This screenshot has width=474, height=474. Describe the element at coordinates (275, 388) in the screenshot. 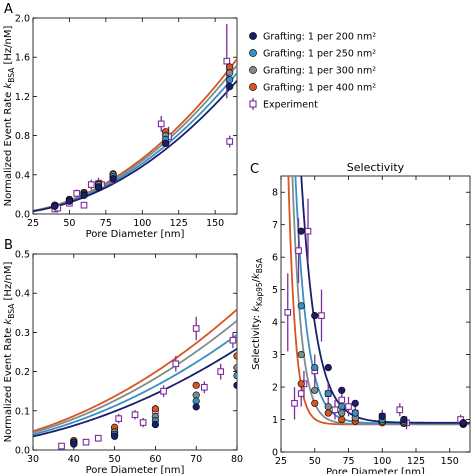

I see `y-tick-label: 2` at that location.